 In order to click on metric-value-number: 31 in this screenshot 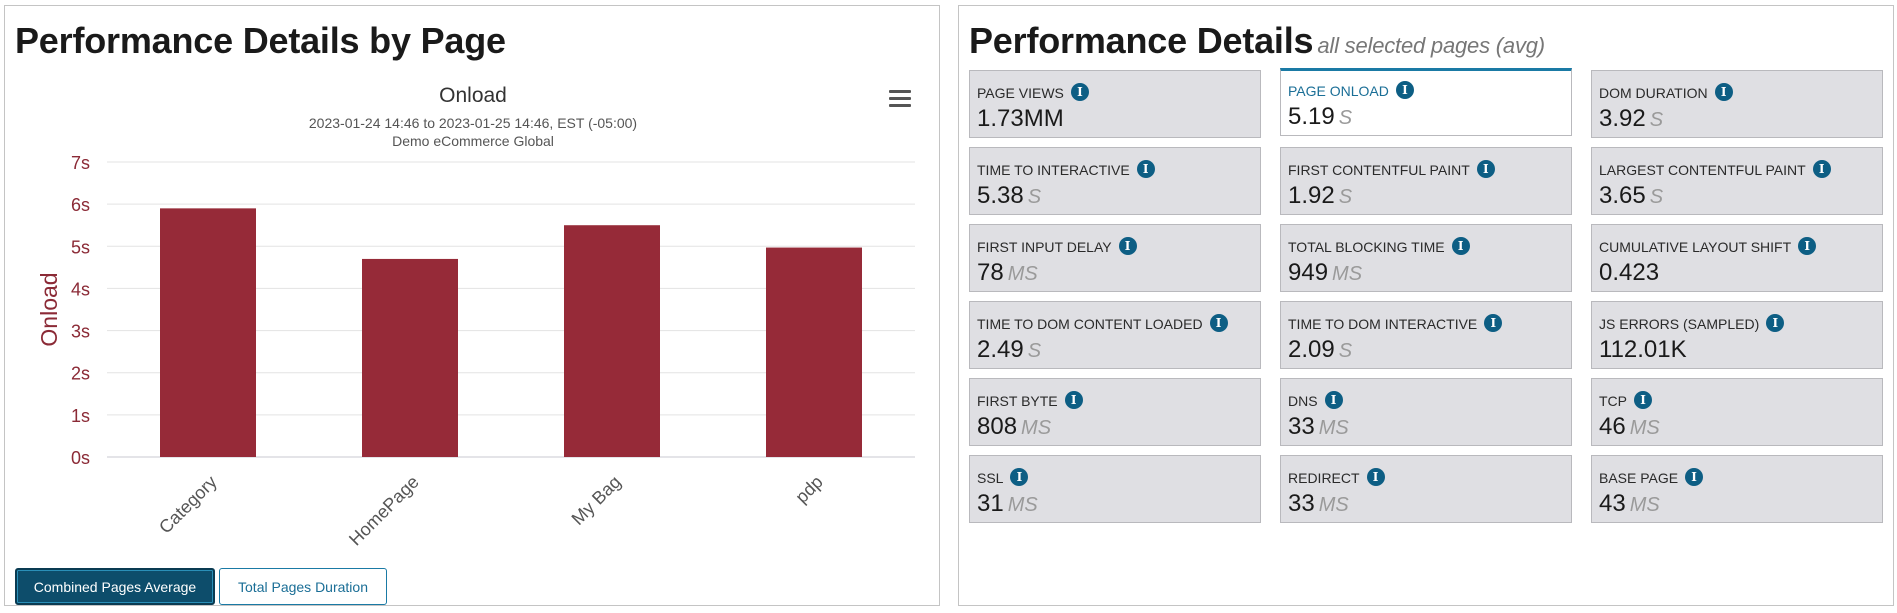, I will do `click(990, 503)`.